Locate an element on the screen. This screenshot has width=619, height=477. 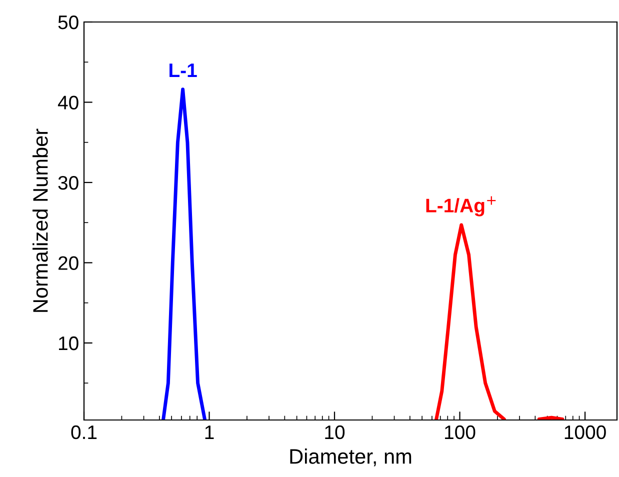
x-tick-label: 100 is located at coordinates (460, 432).